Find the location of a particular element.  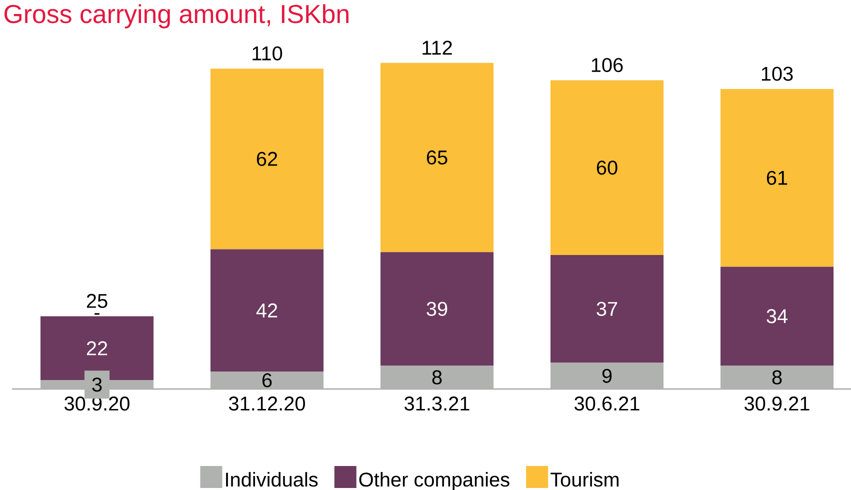

data-label: 9 is located at coordinates (607, 375).